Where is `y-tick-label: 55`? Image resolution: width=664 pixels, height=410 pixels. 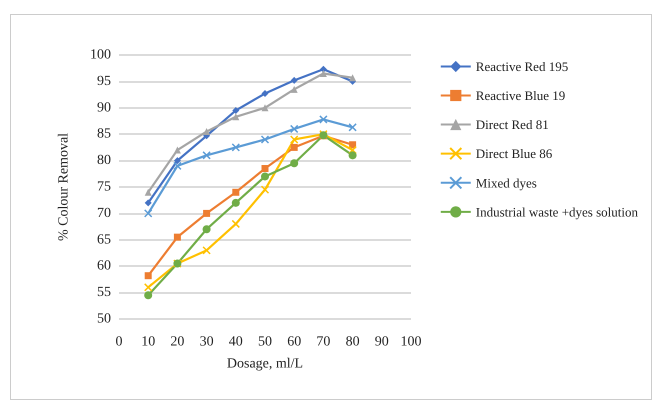
y-tick-label: 55 is located at coordinates (104, 292).